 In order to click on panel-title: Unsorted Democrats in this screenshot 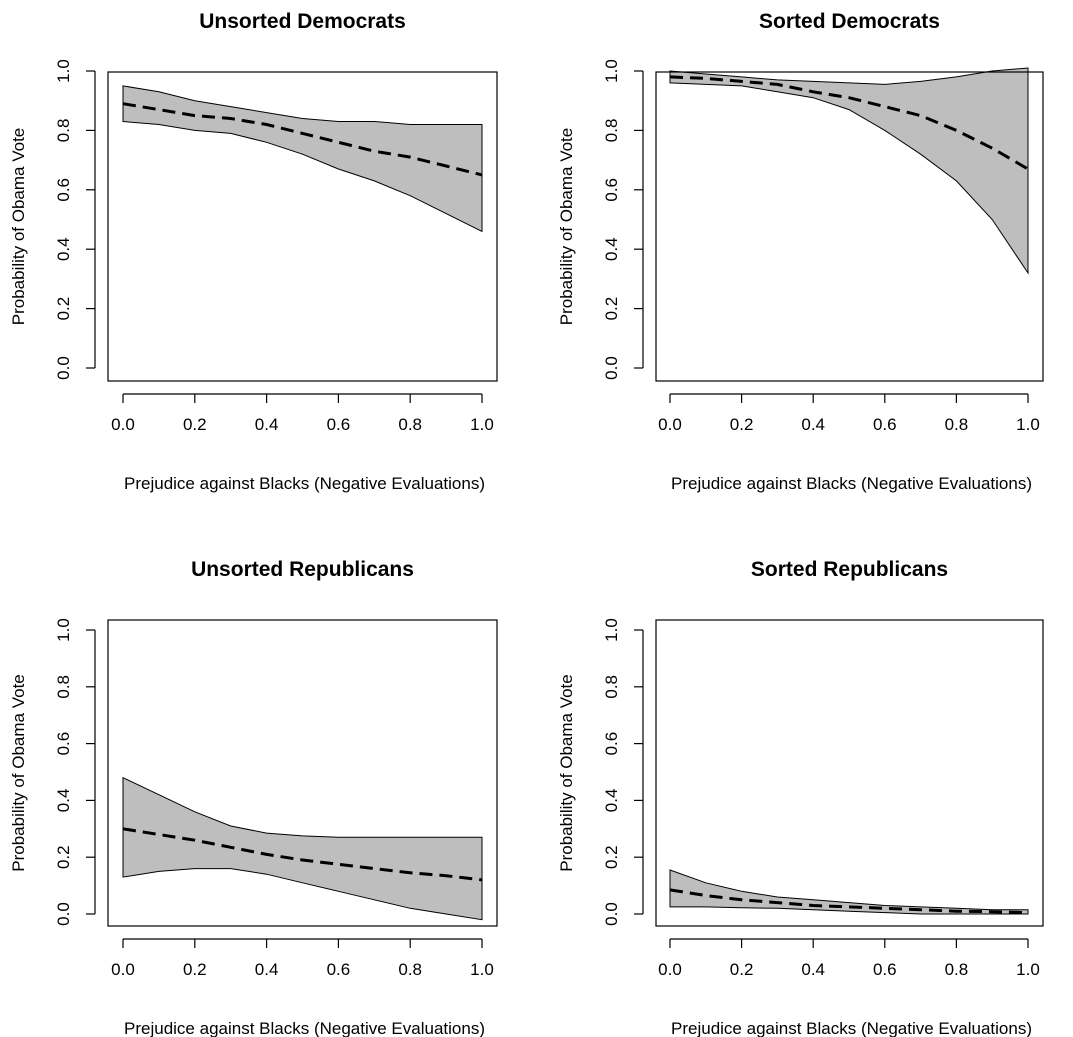, I will do `click(302, 21)`.